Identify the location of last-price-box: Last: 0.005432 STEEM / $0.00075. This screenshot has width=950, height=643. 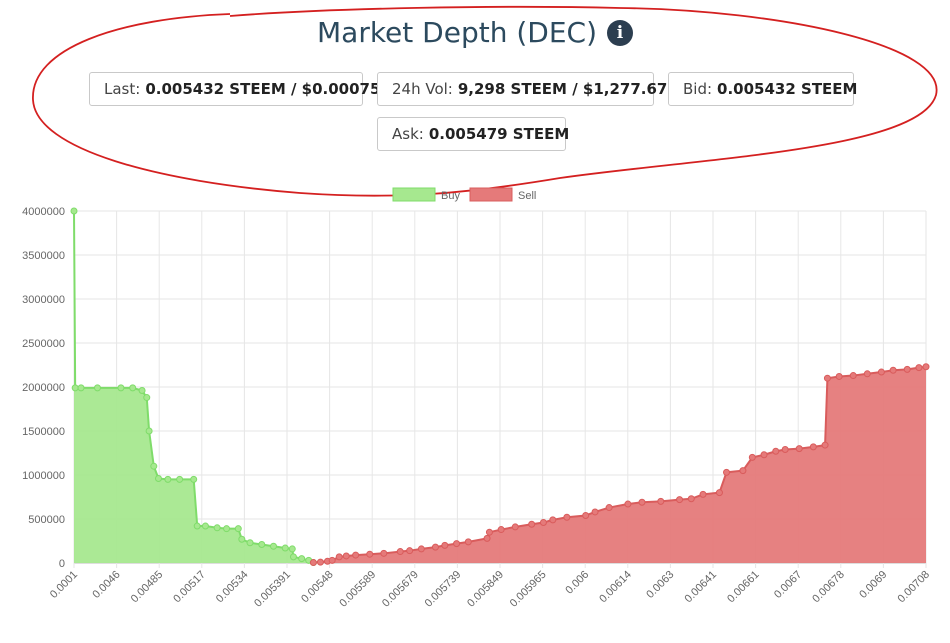
(234, 89).